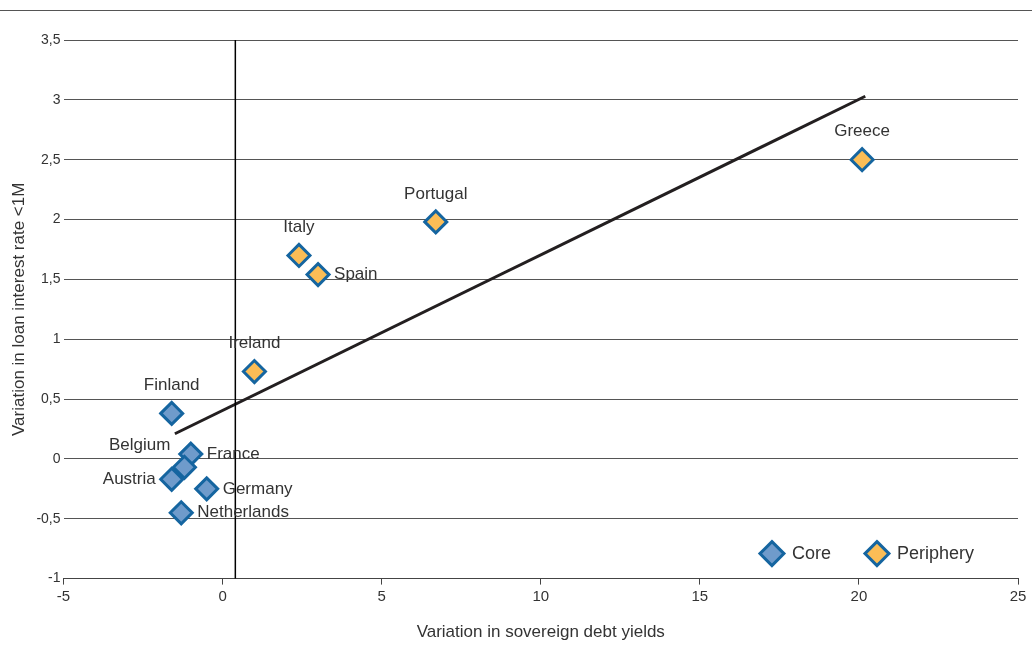 This screenshot has height=647, width=1032. I want to click on annotation: Austria, so click(129, 478).